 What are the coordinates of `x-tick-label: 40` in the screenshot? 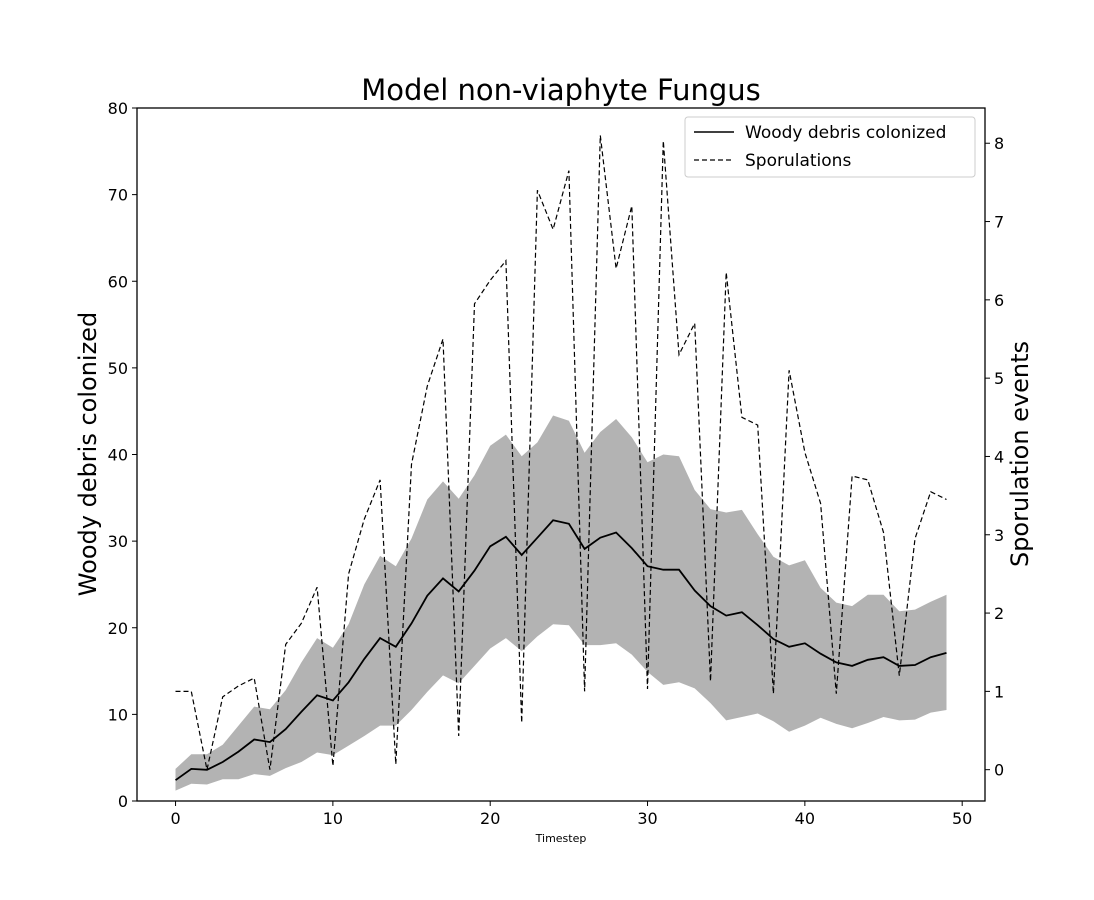 It's located at (805, 818).